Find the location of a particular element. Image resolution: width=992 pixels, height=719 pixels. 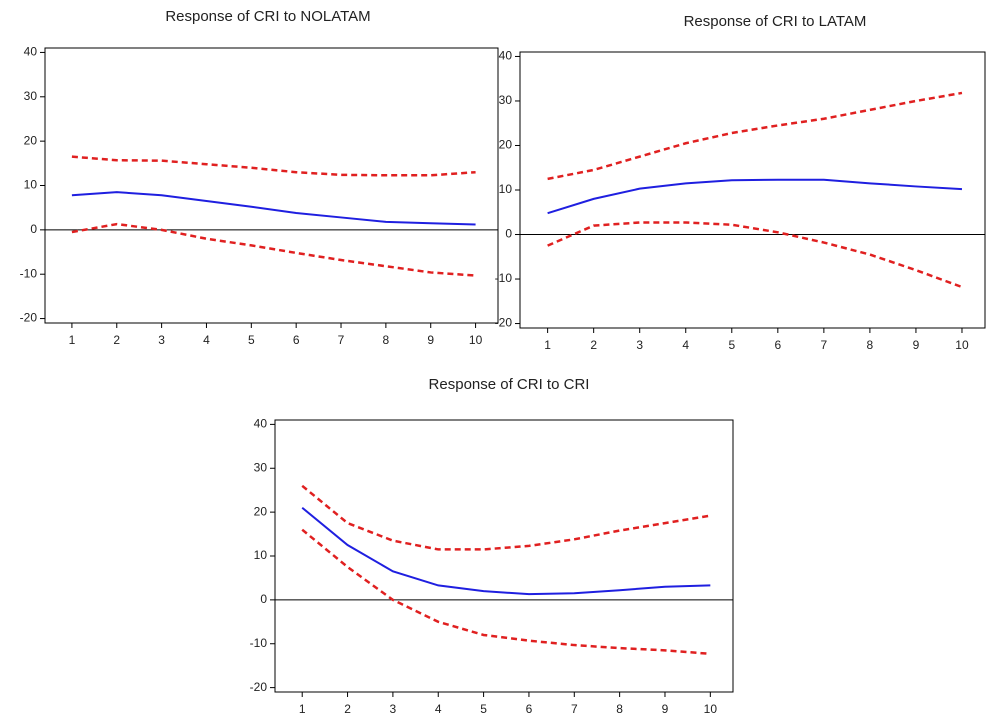

chart-title: Response of CRI to NOLATAM is located at coordinates (267, 16).